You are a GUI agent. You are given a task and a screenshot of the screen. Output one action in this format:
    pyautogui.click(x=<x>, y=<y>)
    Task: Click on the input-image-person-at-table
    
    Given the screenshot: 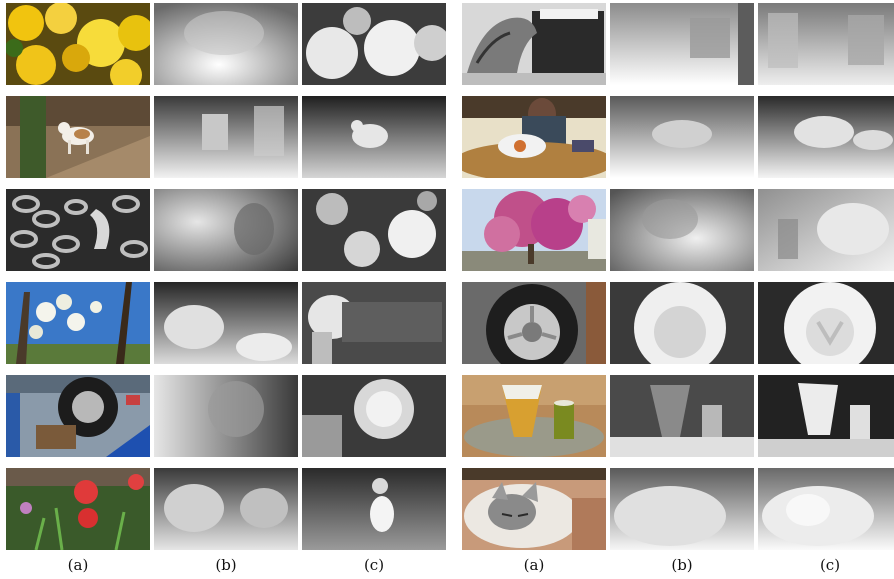 What is the action you would take?
    pyautogui.click(x=534, y=137)
    